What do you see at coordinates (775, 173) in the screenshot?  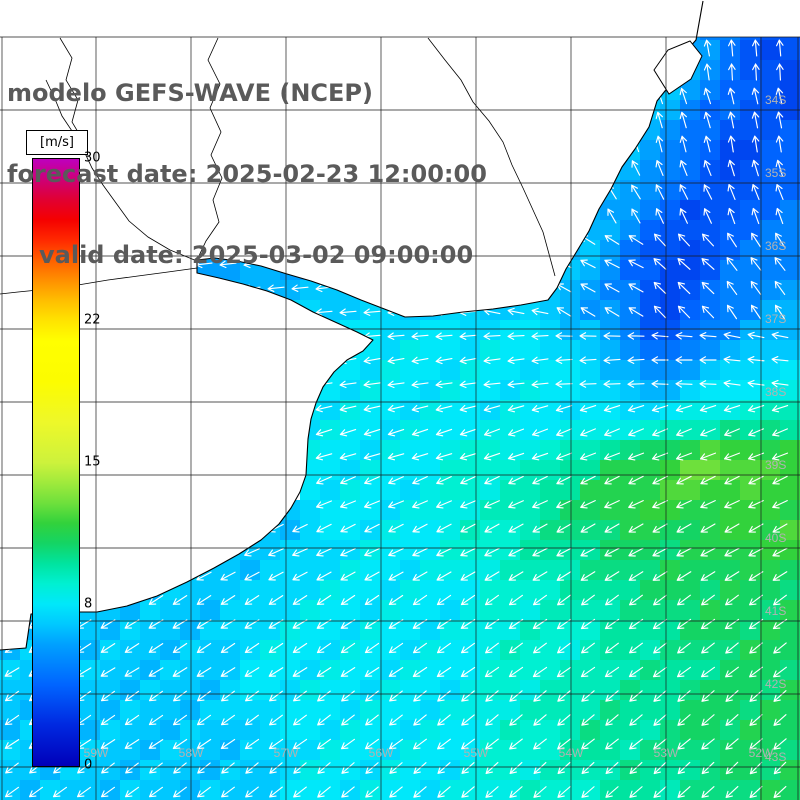 I see `lat-label: 35S` at bounding box center [775, 173].